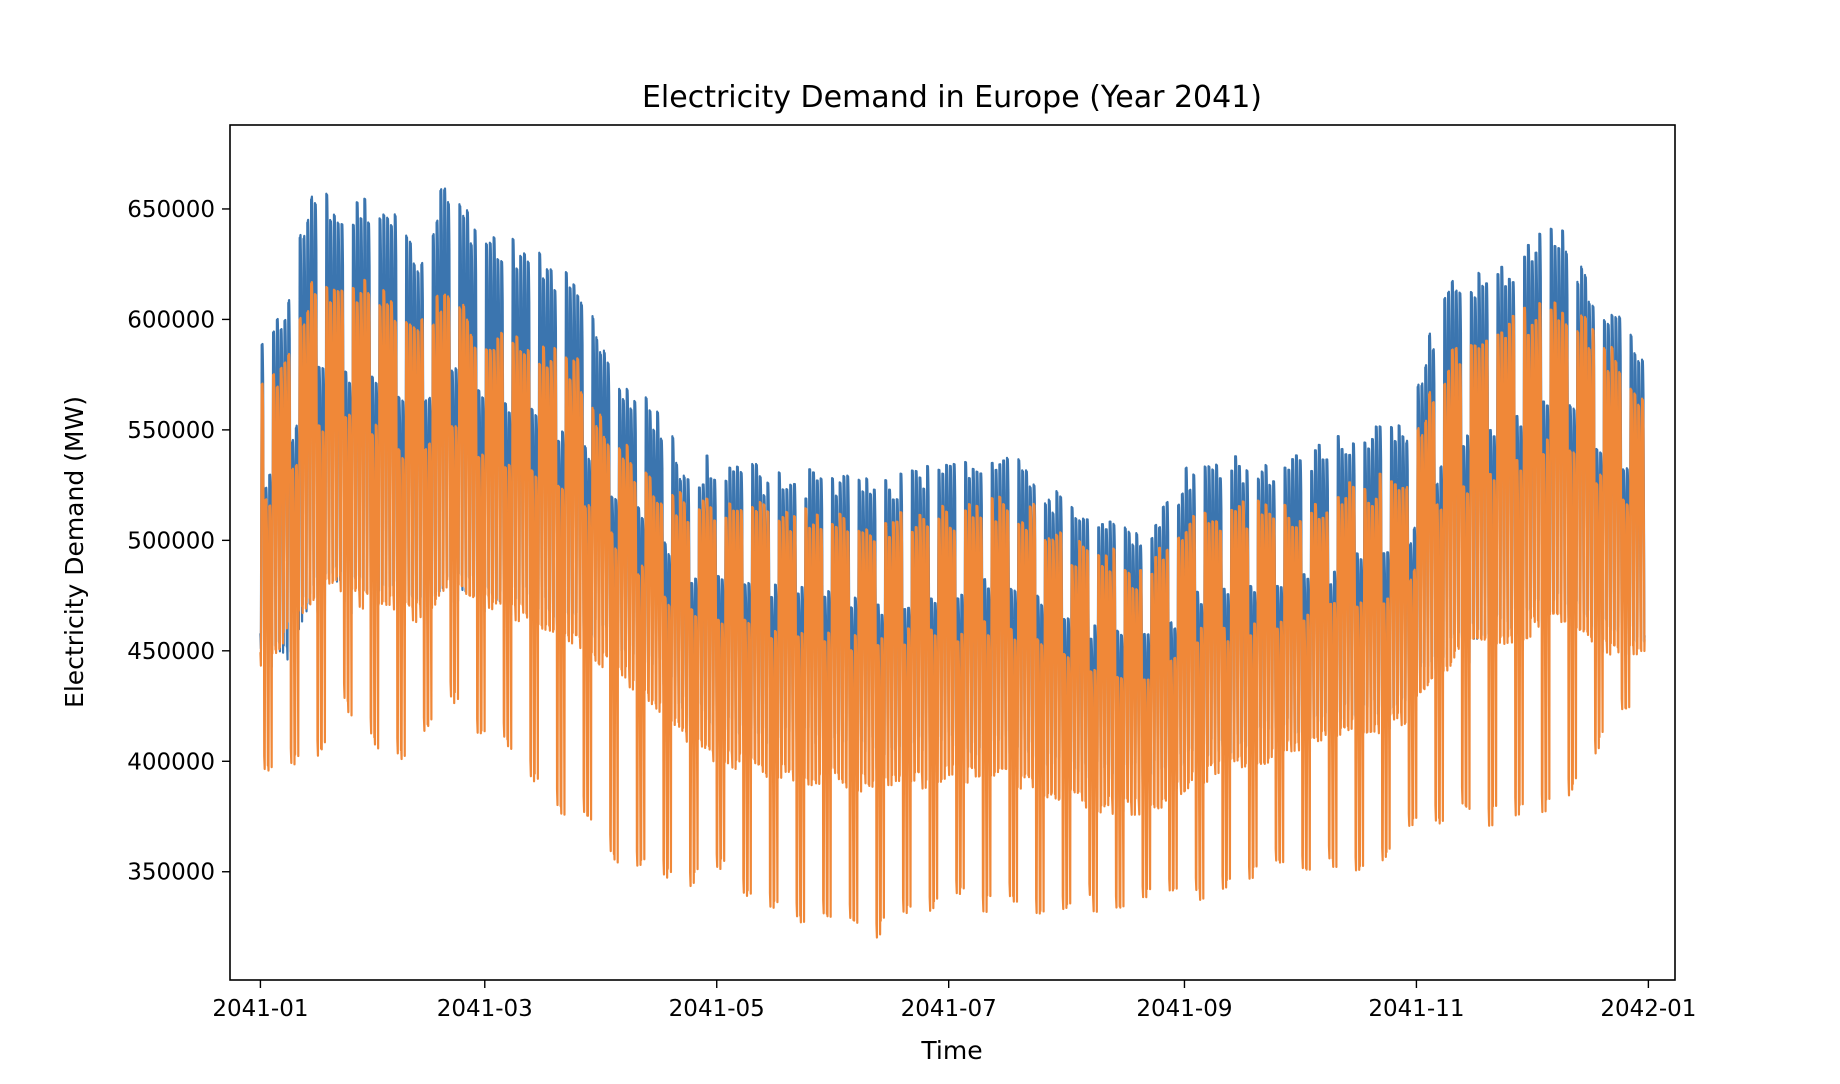 The width and height of the screenshot is (1840, 1084). Describe the element at coordinates (485, 1009) in the screenshot. I see `x-tick-label: 2041-03` at that location.